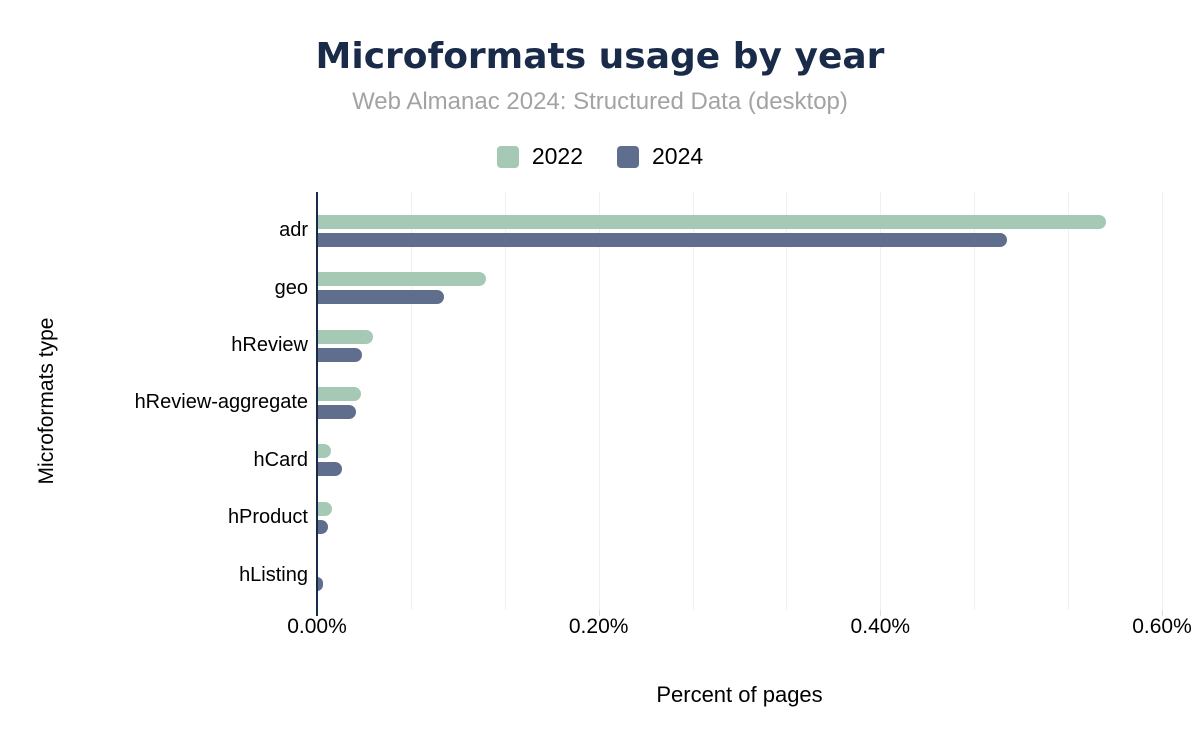  I want to click on bar-row-hReview-aggregate, so click(739, 402).